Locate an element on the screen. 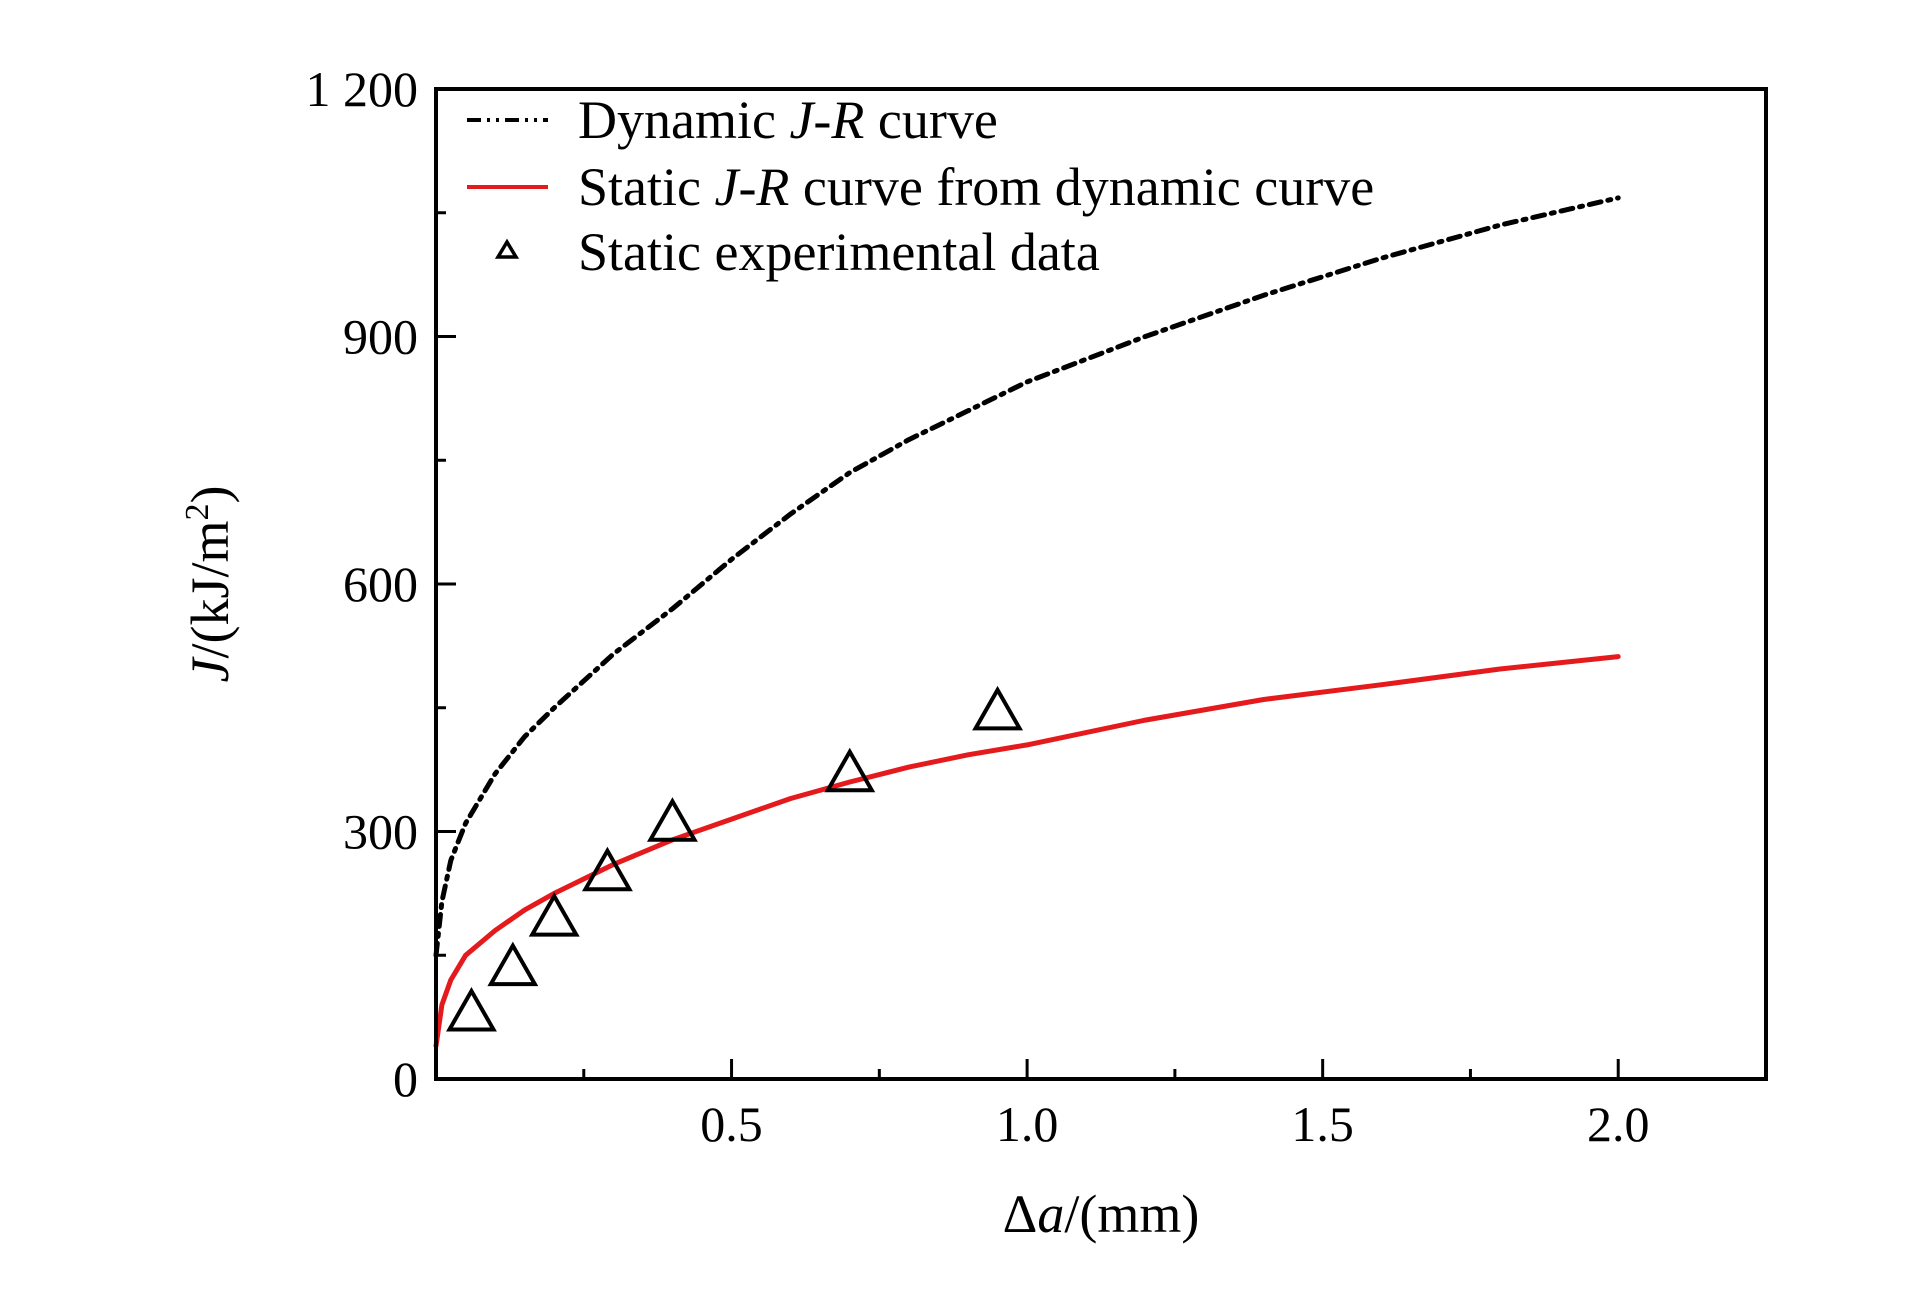 The image size is (1923, 1299). legend-experimental-swatch is located at coordinates (507, 248).